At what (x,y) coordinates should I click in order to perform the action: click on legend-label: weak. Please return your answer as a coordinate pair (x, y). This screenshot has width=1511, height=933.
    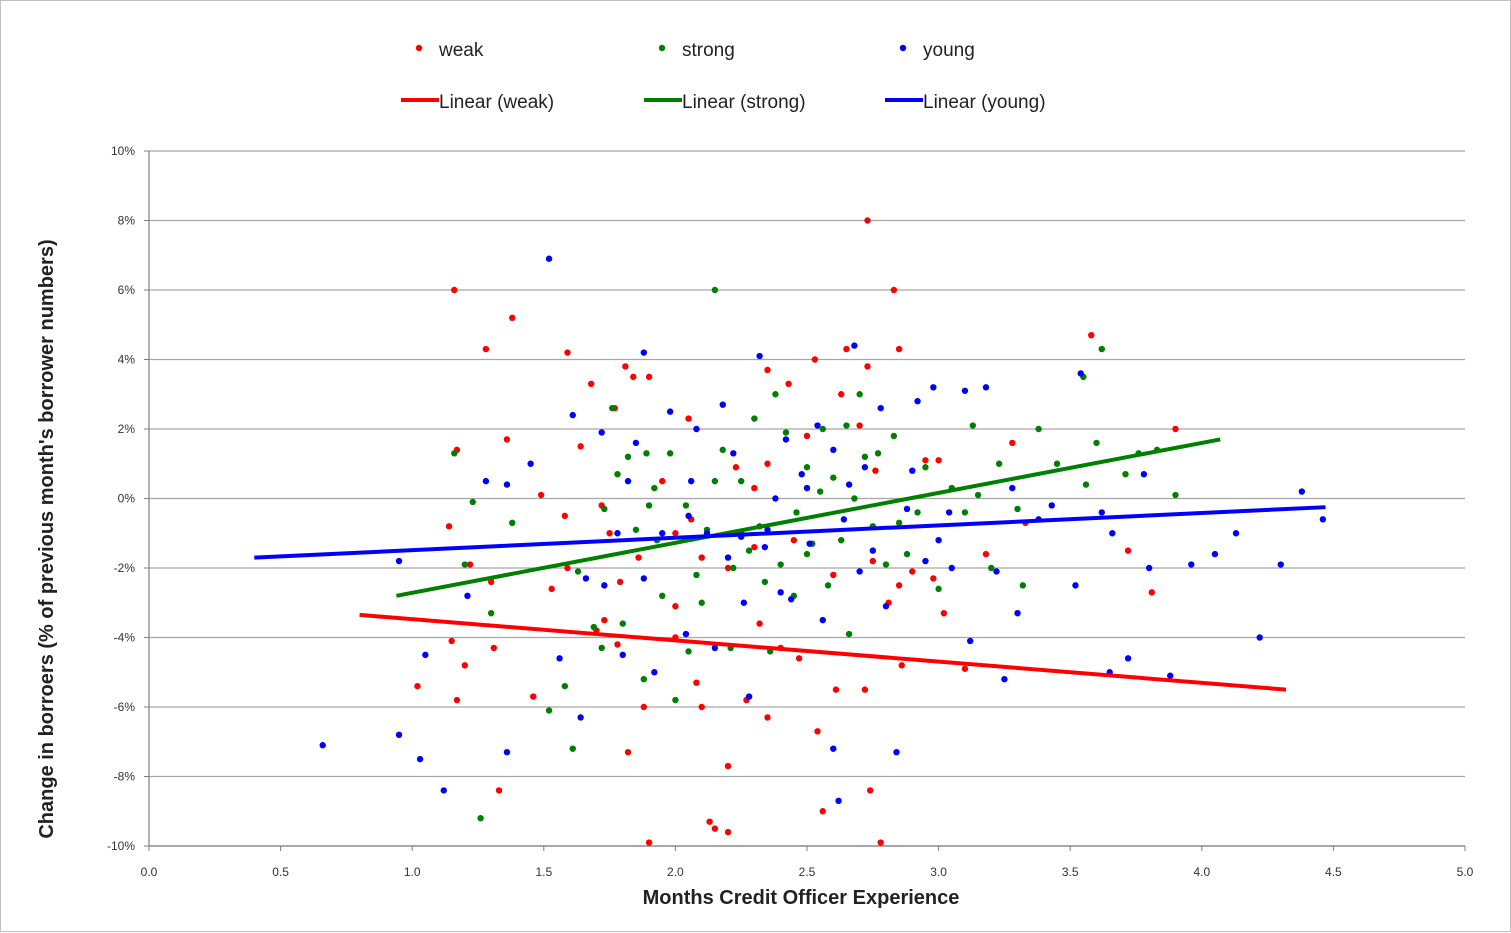
    Looking at the image, I should click on (461, 50).